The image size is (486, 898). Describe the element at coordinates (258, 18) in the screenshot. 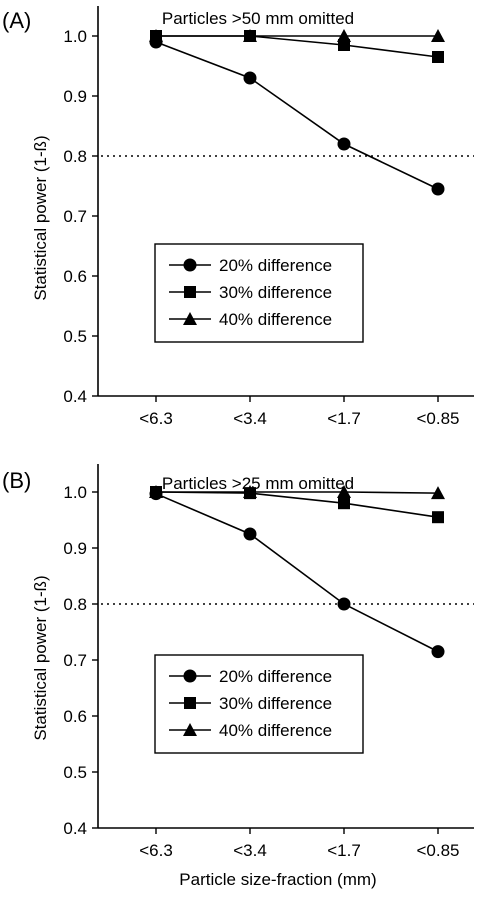

I see `panel-annotation: Particles >50 mm omitted` at that location.